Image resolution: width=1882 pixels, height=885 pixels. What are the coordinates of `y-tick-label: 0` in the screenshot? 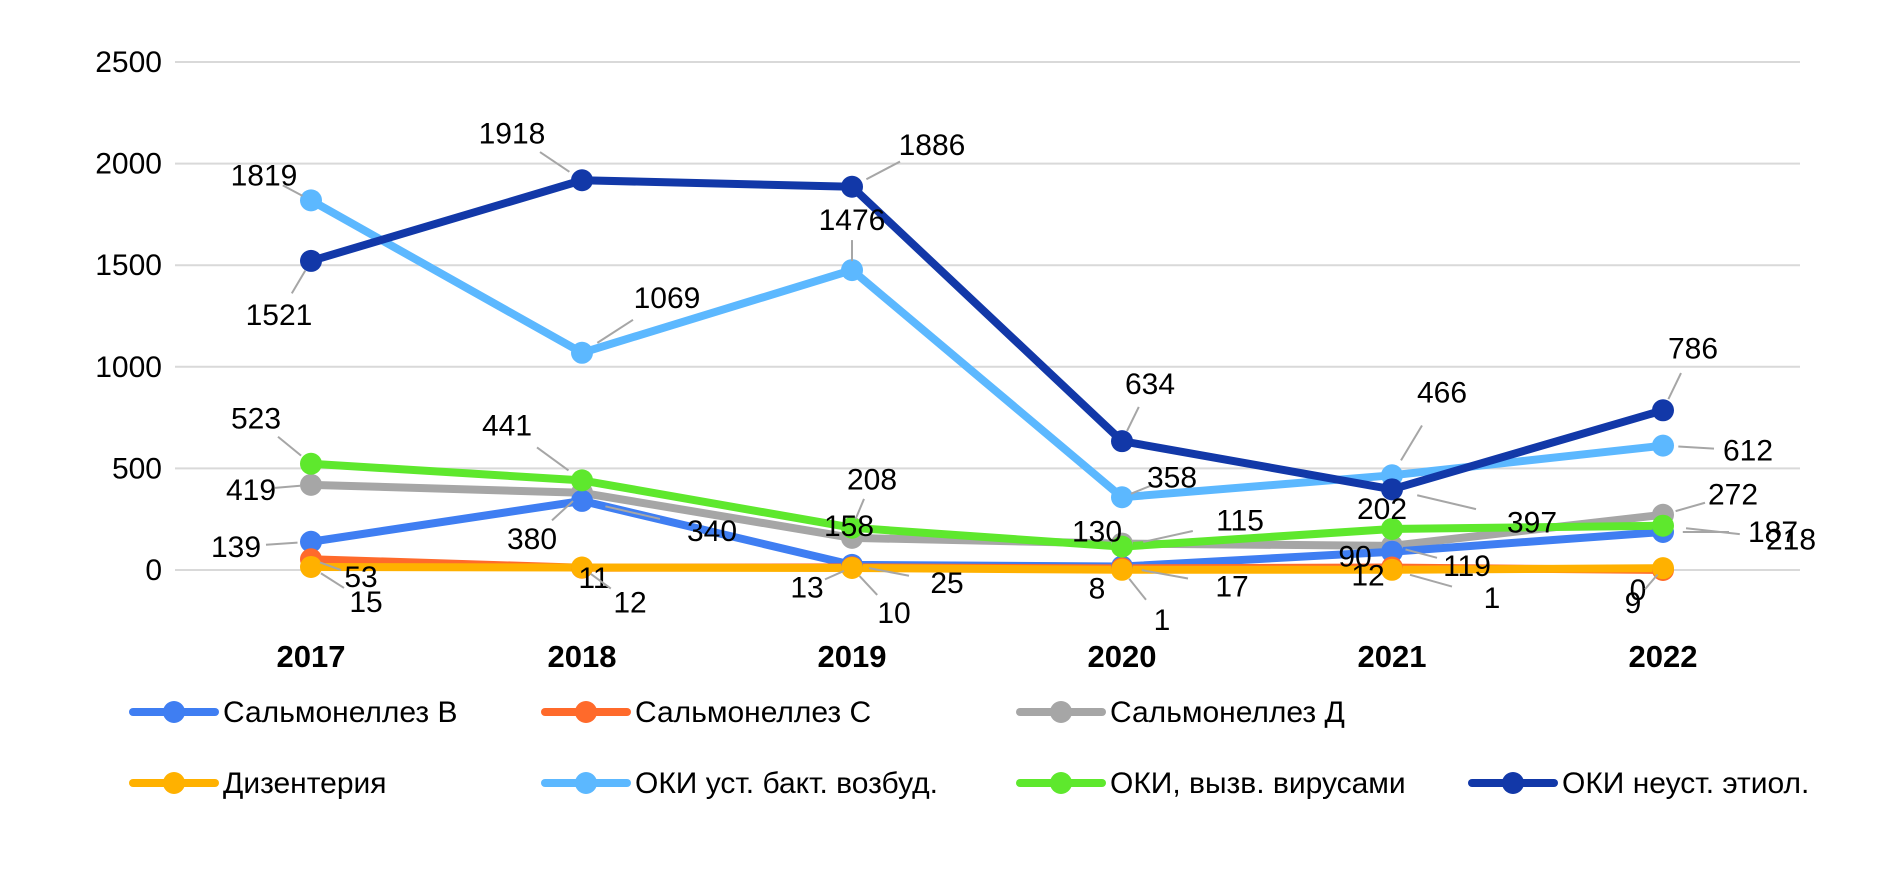 It's located at (153, 570).